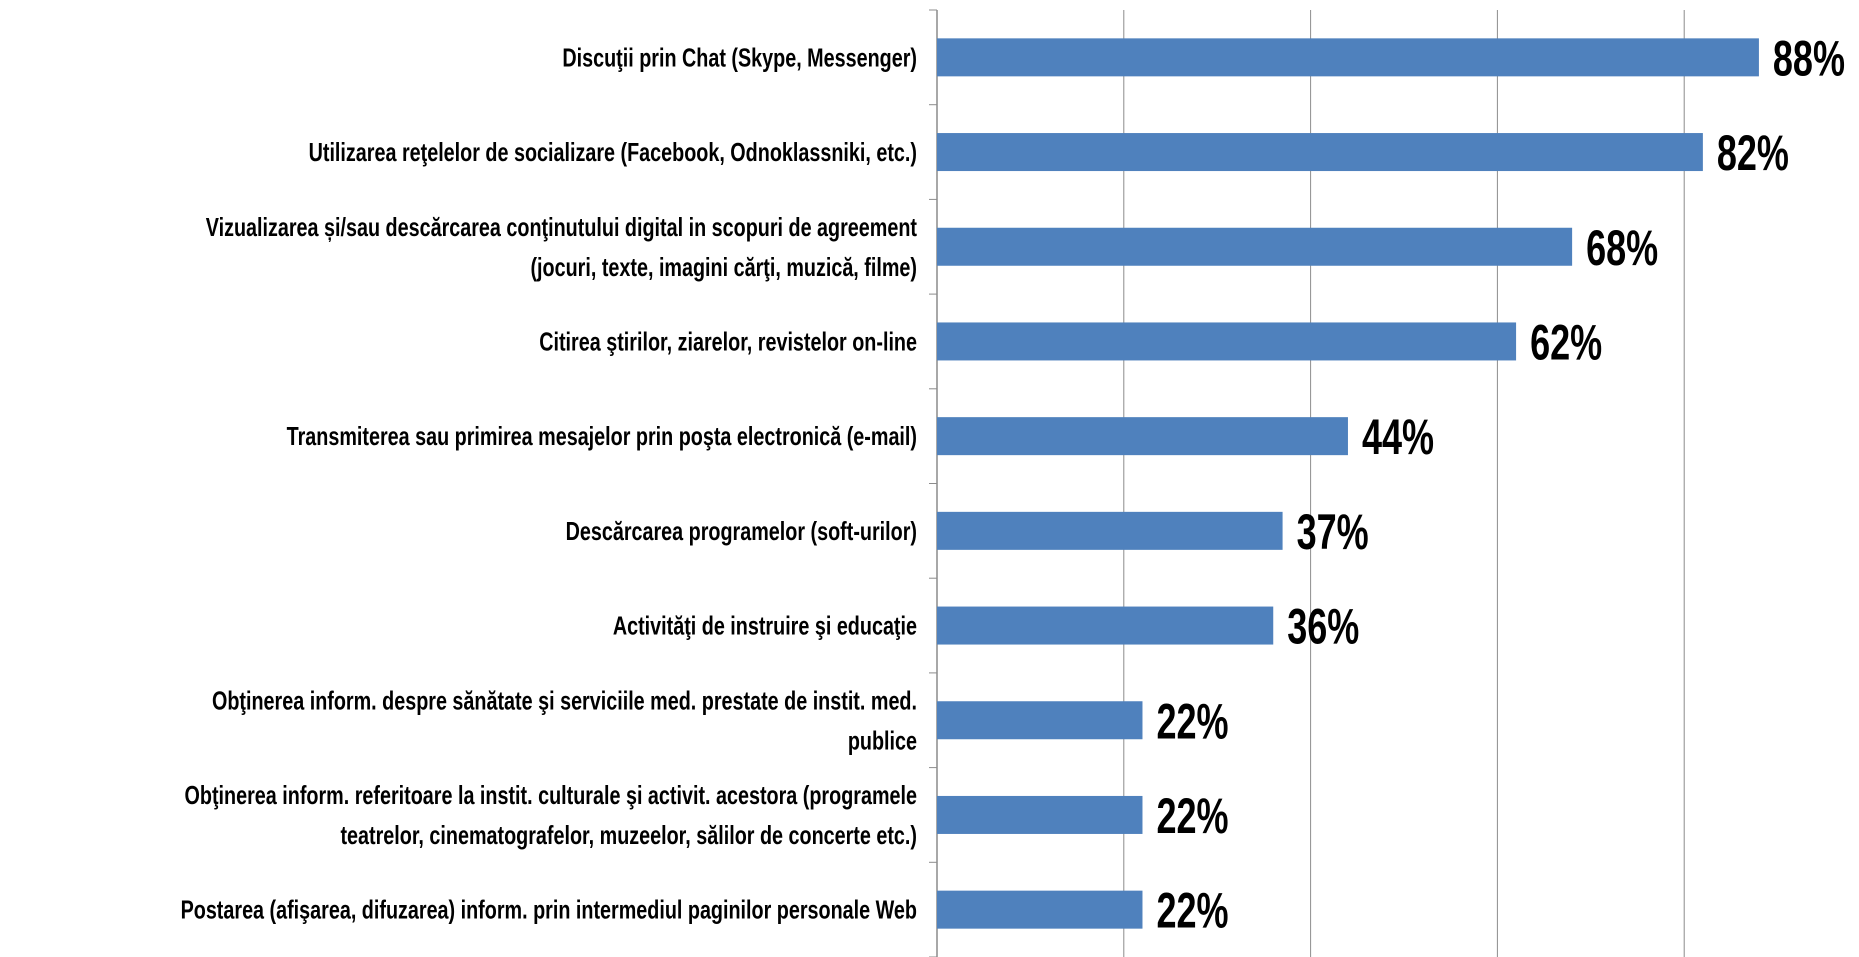 This screenshot has width=1859, height=957. I want to click on data-label: 37%, so click(1333, 532).